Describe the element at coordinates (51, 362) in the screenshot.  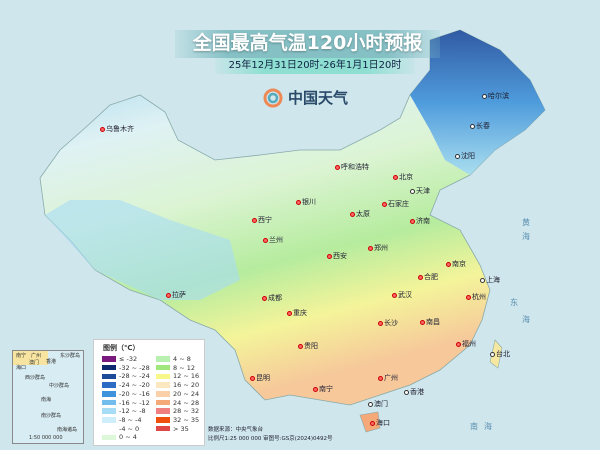
I see `inset-label: 香港` at that location.